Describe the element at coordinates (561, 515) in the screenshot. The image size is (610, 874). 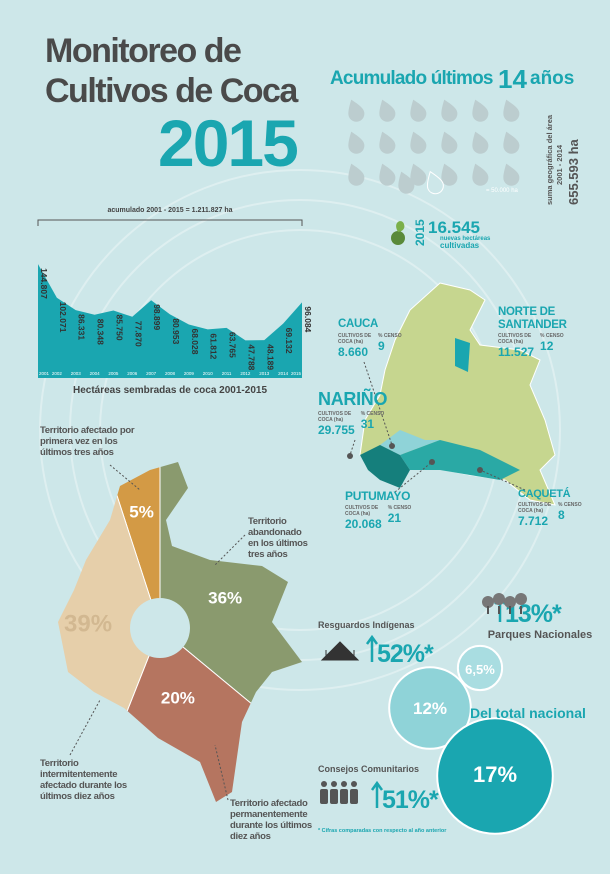
I see `share-value: 8` at that location.